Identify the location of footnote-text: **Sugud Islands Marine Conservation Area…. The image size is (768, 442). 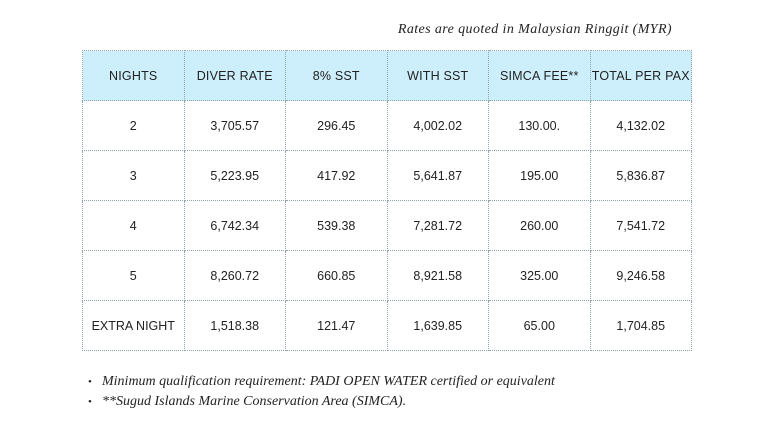
(254, 401).